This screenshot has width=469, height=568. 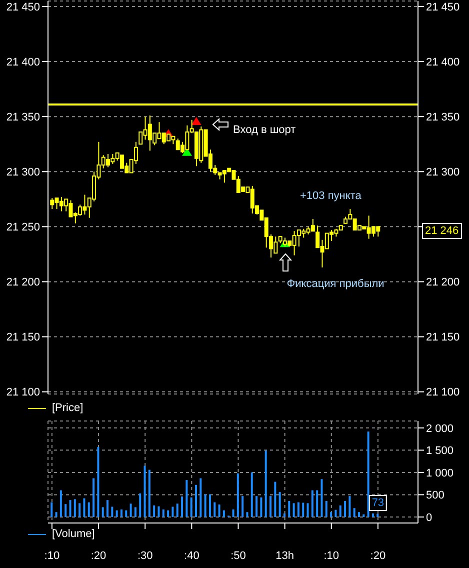 What do you see at coordinates (192, 556) in the screenshot?
I see `x-tick-label: :40` at bounding box center [192, 556].